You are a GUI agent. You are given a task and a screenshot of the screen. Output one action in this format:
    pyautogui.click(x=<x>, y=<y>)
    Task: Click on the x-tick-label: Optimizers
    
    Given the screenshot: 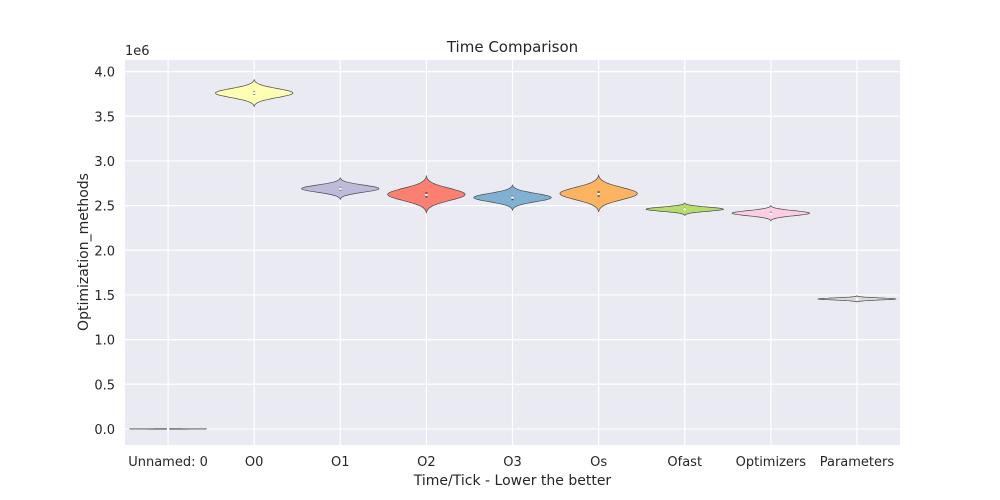 What is the action you would take?
    pyautogui.click(x=771, y=462)
    